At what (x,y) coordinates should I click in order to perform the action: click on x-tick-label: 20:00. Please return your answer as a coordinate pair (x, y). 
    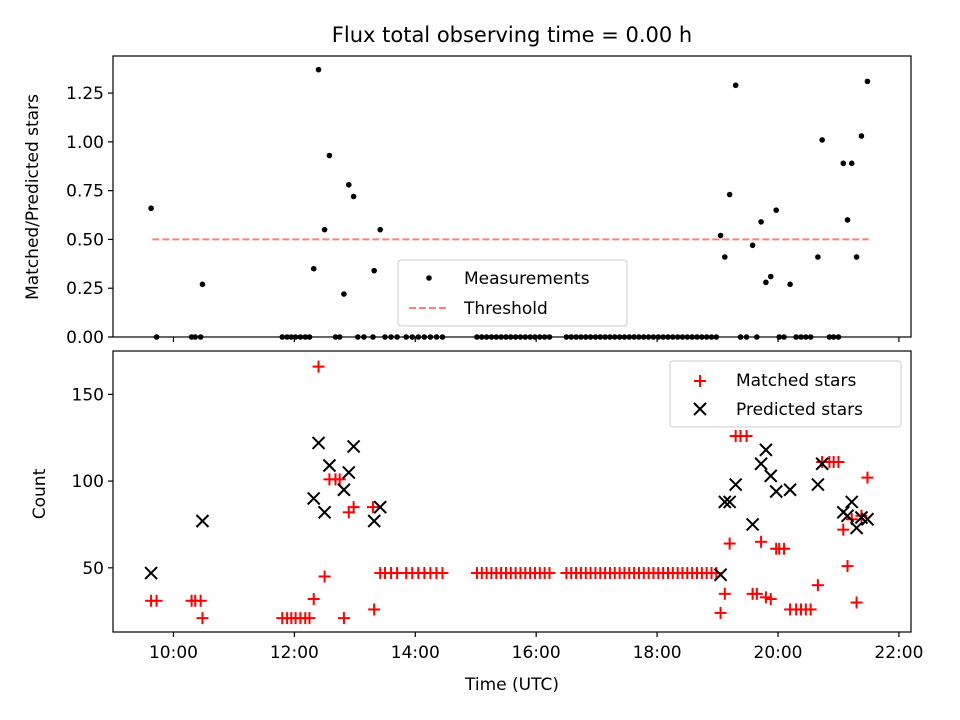
    Looking at the image, I should click on (778, 653).